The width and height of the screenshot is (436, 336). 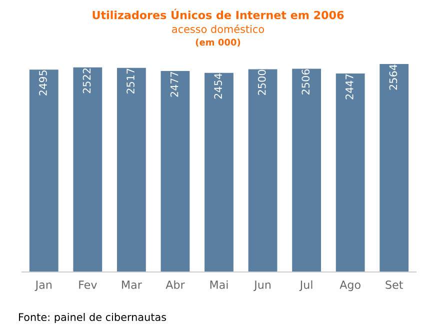 I want to click on data-label: 2500, so click(x=262, y=82).